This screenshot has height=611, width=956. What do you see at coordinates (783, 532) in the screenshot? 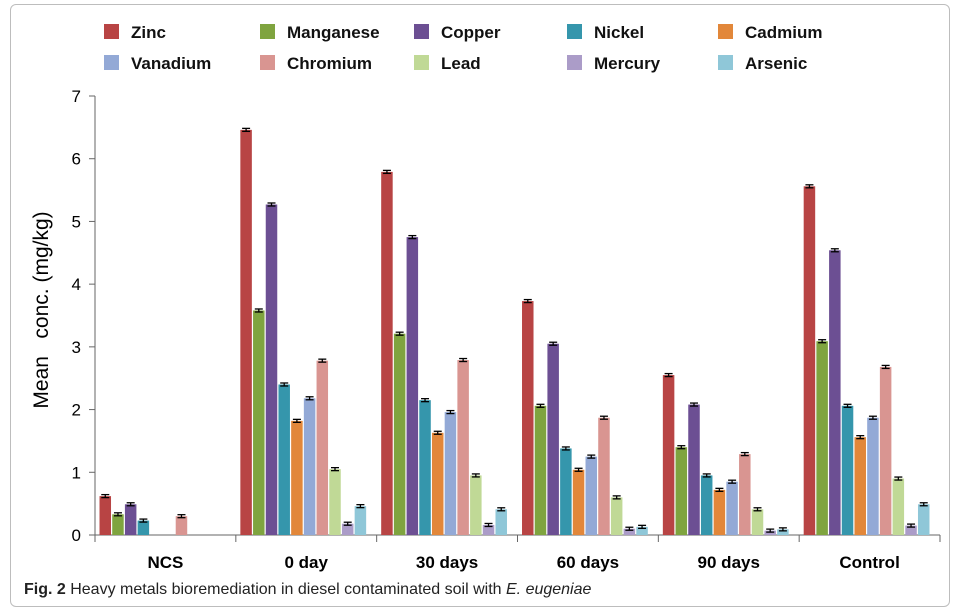
I see `bar-arsenic-90-days` at bounding box center [783, 532].